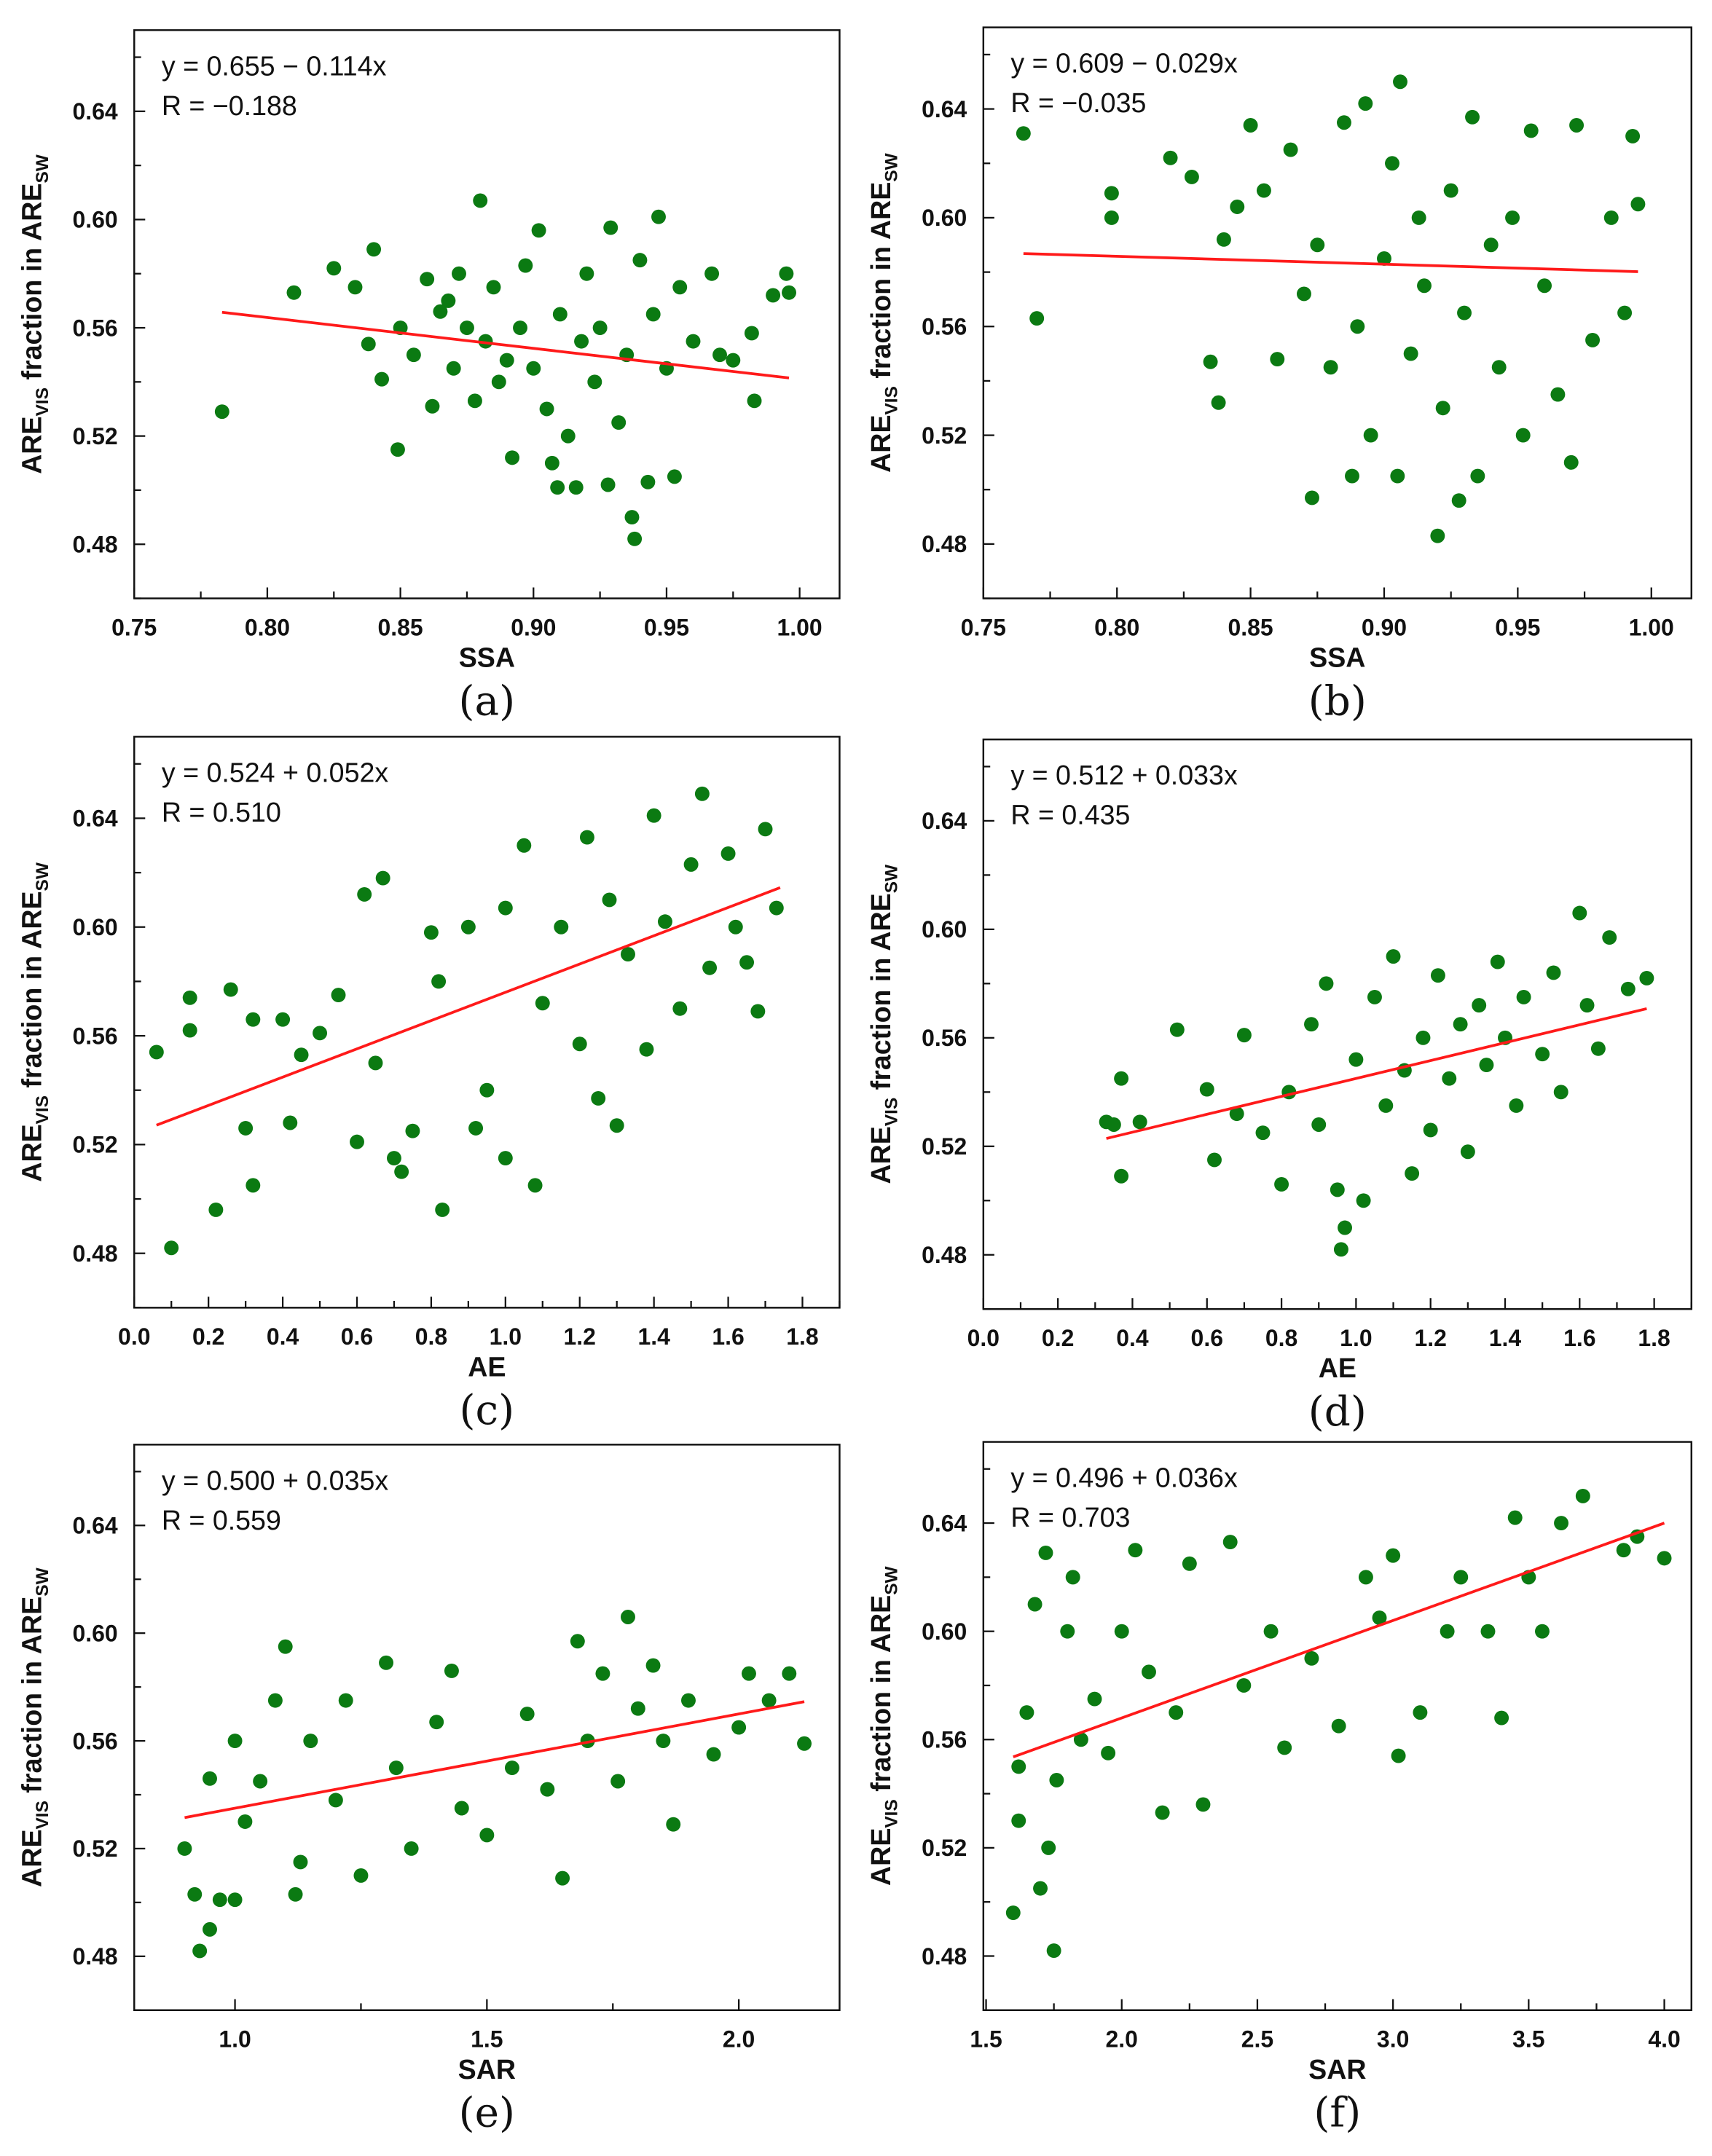 The height and width of the screenshot is (2156, 1712). I want to click on y-axis-label: AREVIS fraction in ARESW, so click(883, 1024).